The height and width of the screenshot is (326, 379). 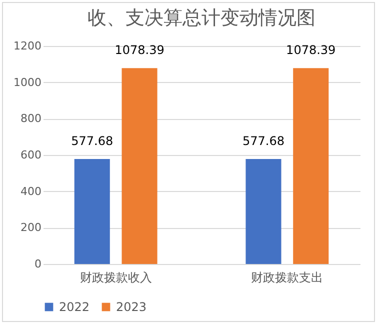 I want to click on y-tick-label: 1200, so click(x=28, y=46).